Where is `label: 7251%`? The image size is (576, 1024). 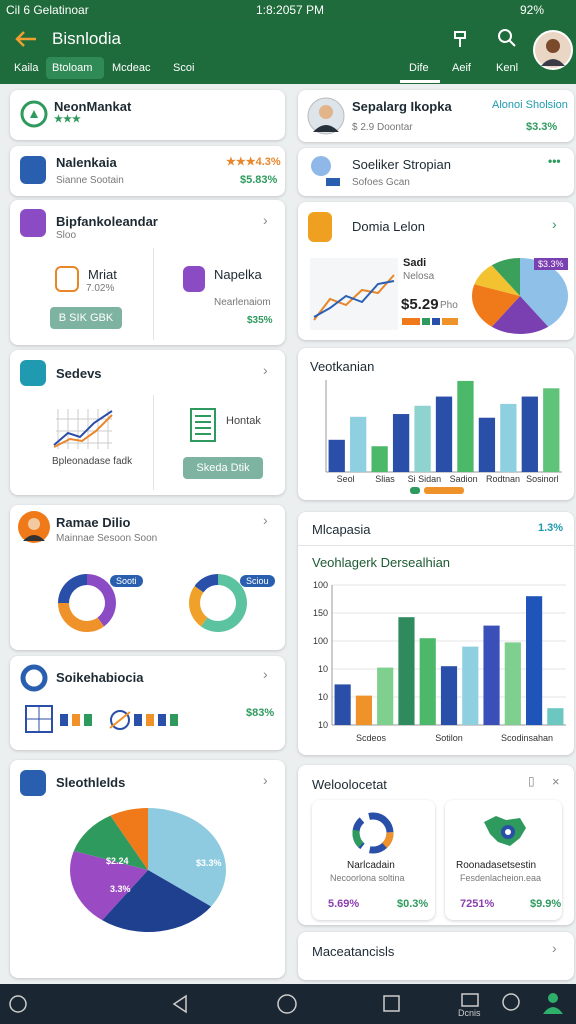 label: 7251% is located at coordinates (477, 904).